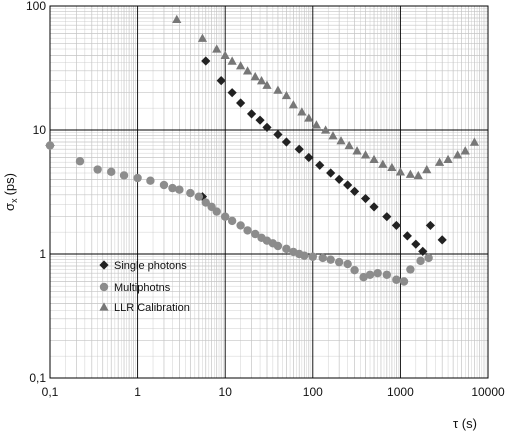  Describe the element at coordinates (488, 392) in the screenshot. I see `x-tick-label: 10000` at that location.